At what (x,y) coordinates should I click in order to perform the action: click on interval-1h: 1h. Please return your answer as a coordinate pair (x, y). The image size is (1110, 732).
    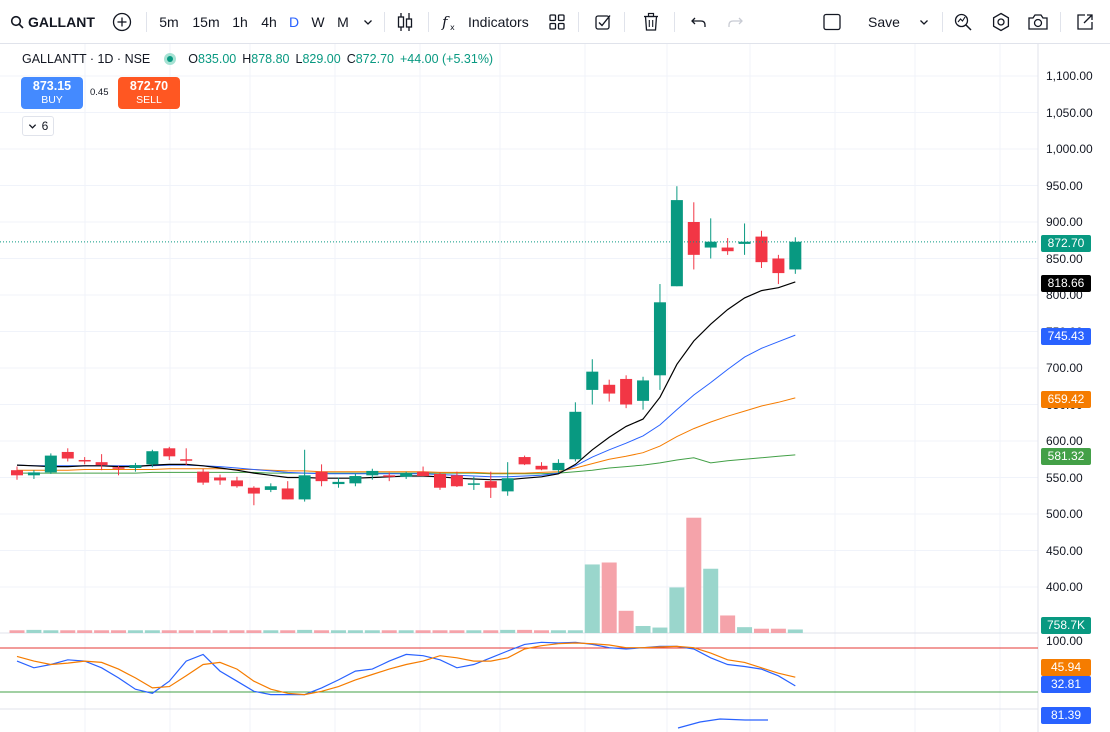
    Looking at the image, I should click on (240, 22).